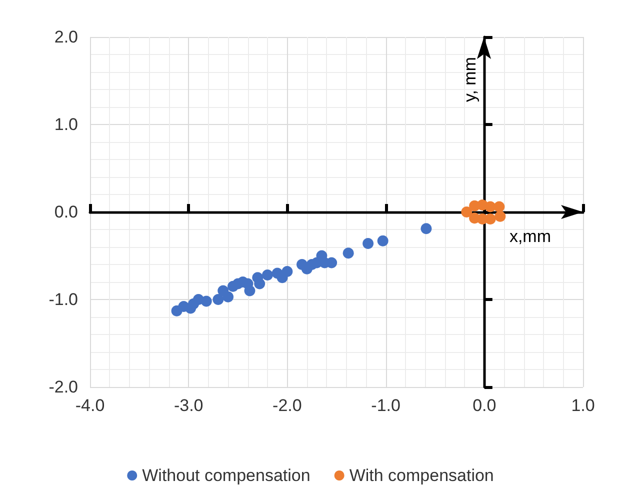  Describe the element at coordinates (583, 405) in the screenshot. I see `x-tick-label: 1.0` at that location.